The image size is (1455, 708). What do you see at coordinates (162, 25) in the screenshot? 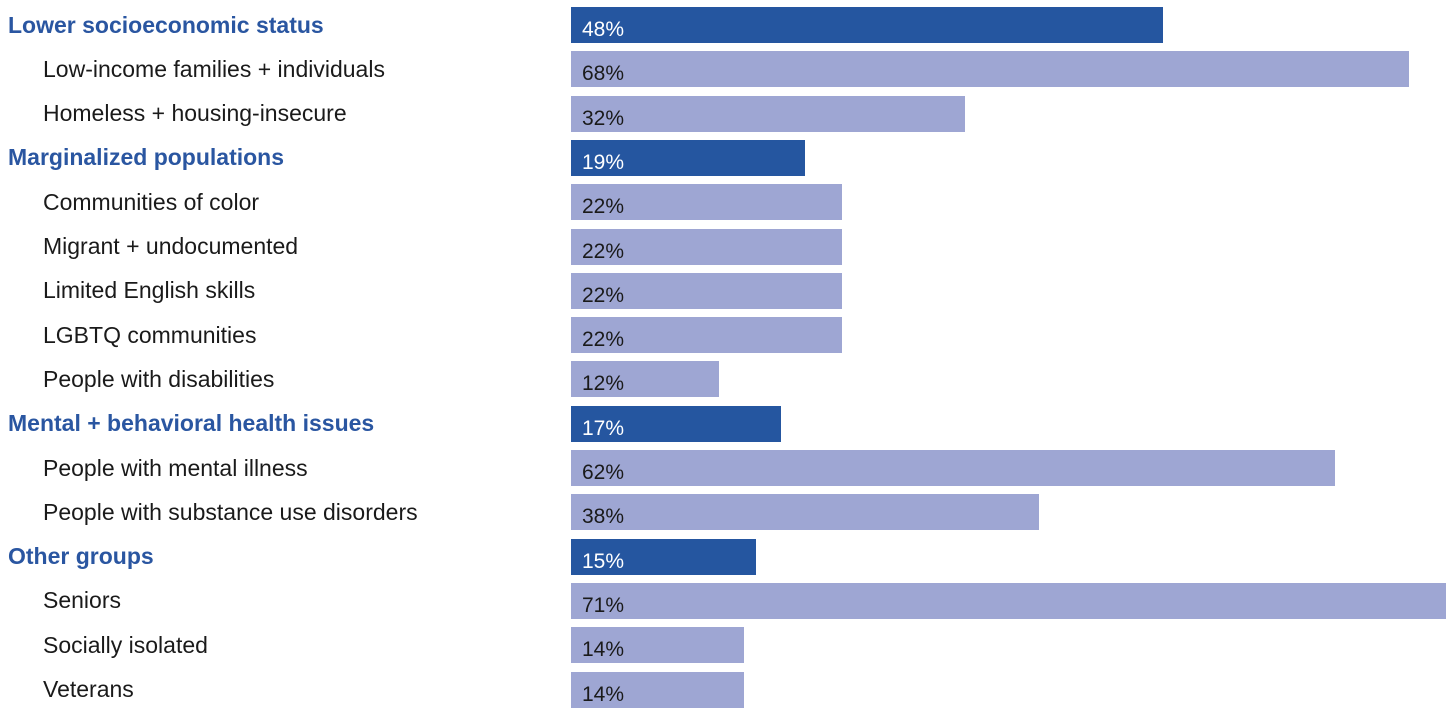
I see `group-label: Lower socioeconomic status` at bounding box center [162, 25].